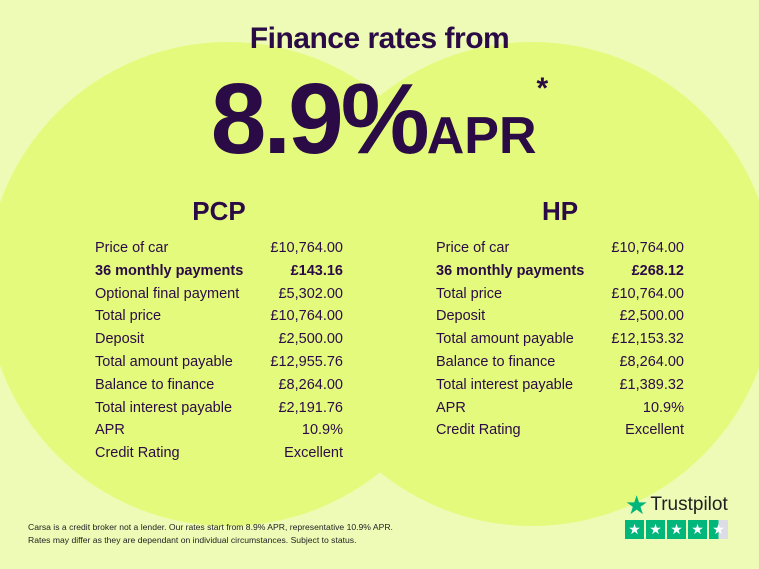  What do you see at coordinates (219, 339) in the screenshot?
I see `pcp-row: Deposit £2,500.00` at bounding box center [219, 339].